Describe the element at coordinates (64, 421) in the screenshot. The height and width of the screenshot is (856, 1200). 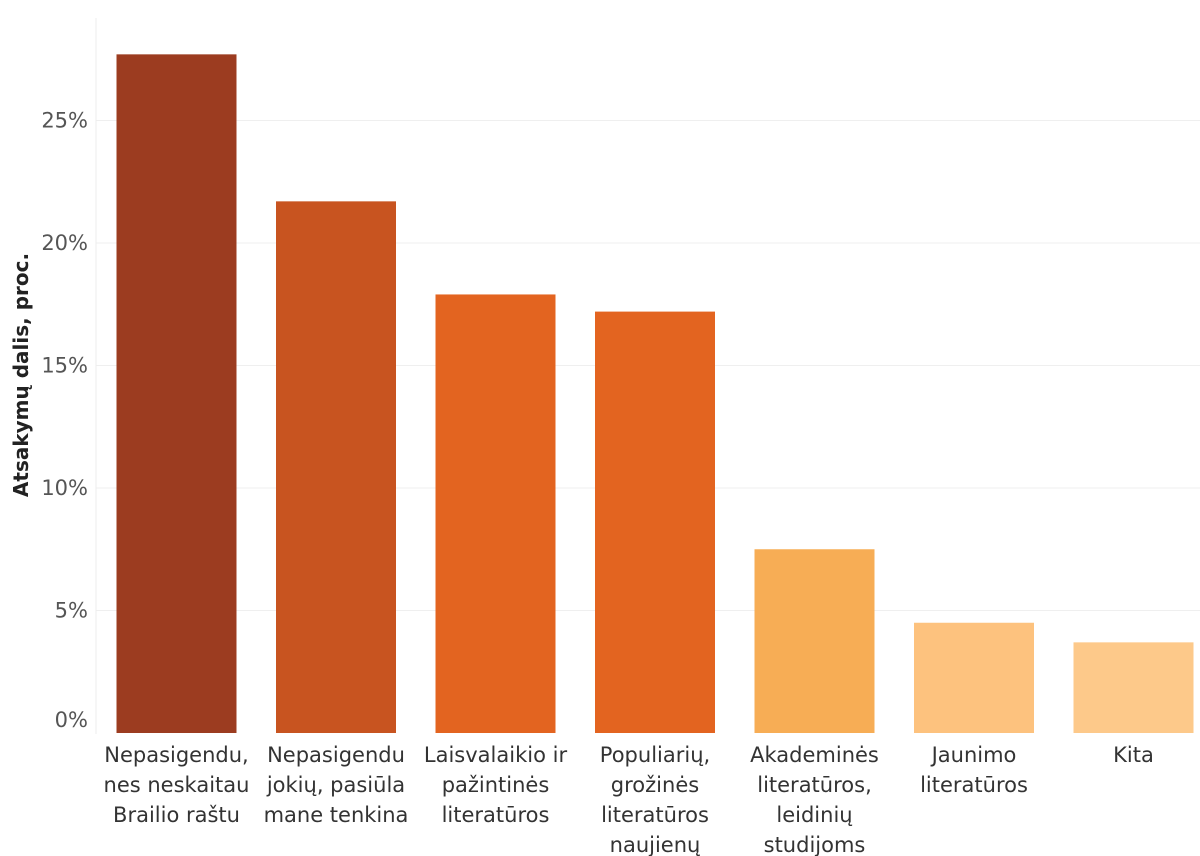
I see `y-axis-ticks: 0% 5% 10% 15% 20% 25%` at that location.